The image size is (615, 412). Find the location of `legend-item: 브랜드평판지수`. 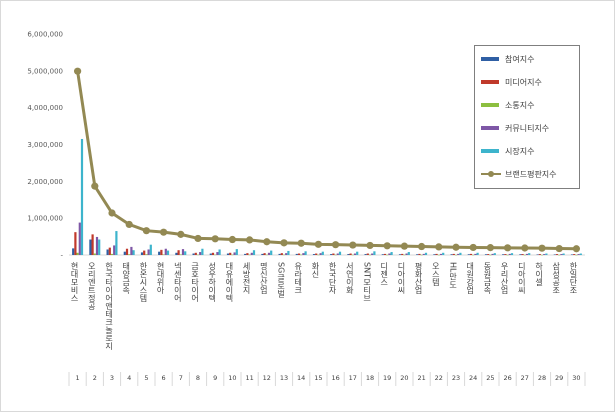

legend-item: 브랜드평판지수 is located at coordinates (519, 174).